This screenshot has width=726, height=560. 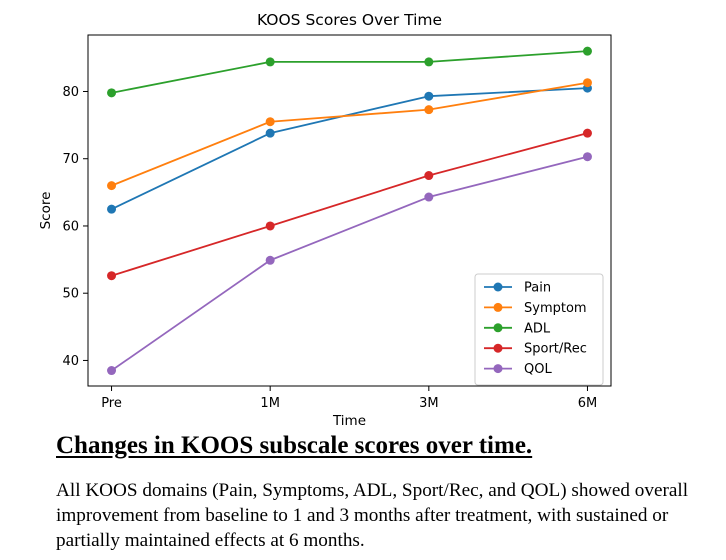 What do you see at coordinates (349, 72) in the screenshot?
I see `series-line-adl` at bounding box center [349, 72].